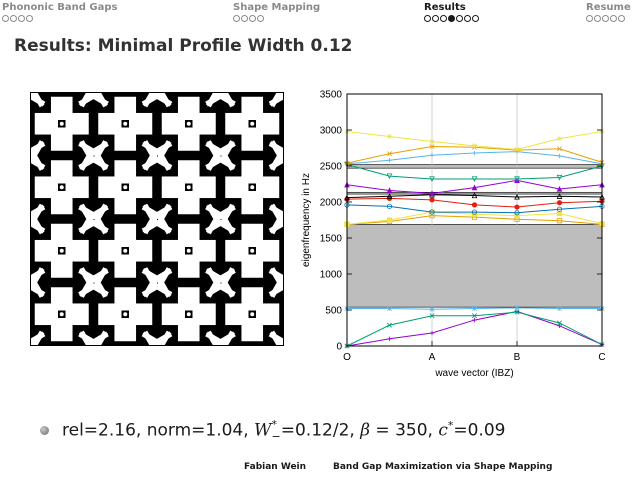 This screenshot has height=479, width=638. Describe the element at coordinates (277, 7) in the screenshot. I see `nav-section-shape-mapping: Shape Mapping` at that location.